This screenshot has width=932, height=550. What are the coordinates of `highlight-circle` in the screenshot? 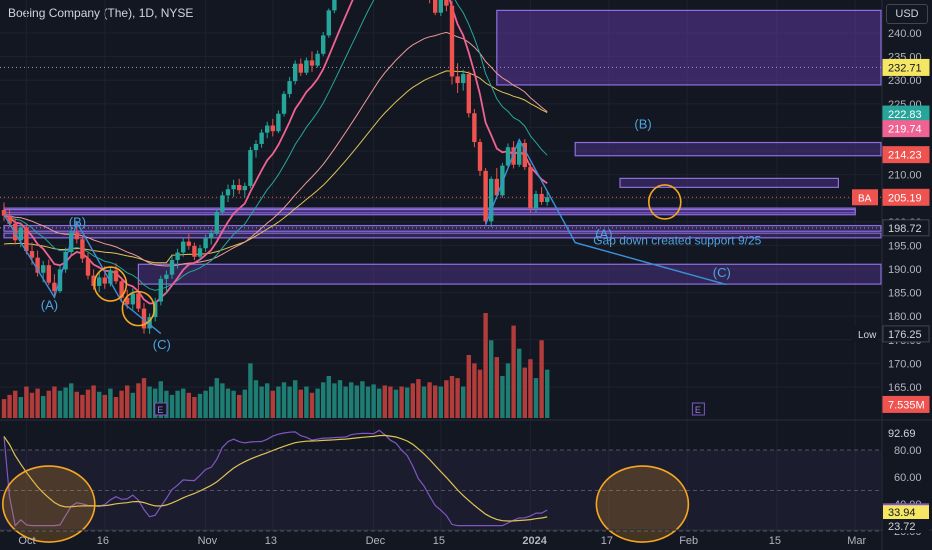 It's located at (664, 202).